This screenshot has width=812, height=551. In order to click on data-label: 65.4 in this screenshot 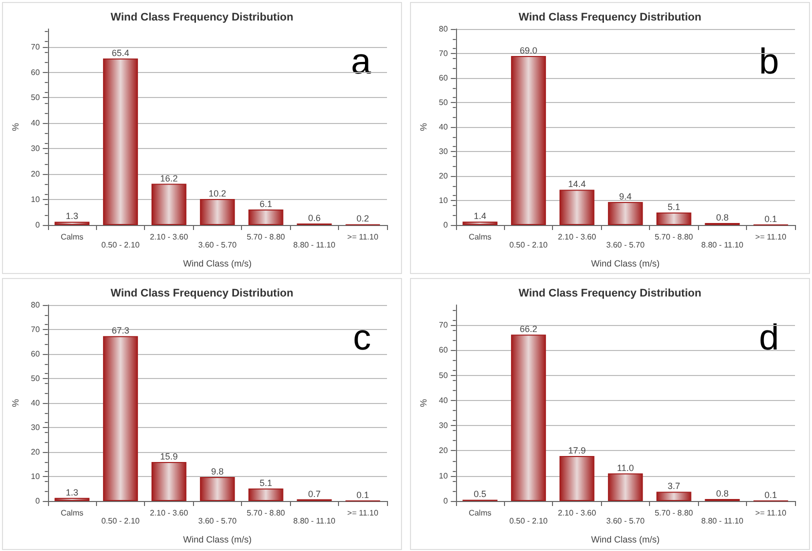, I will do `click(121, 53)`.